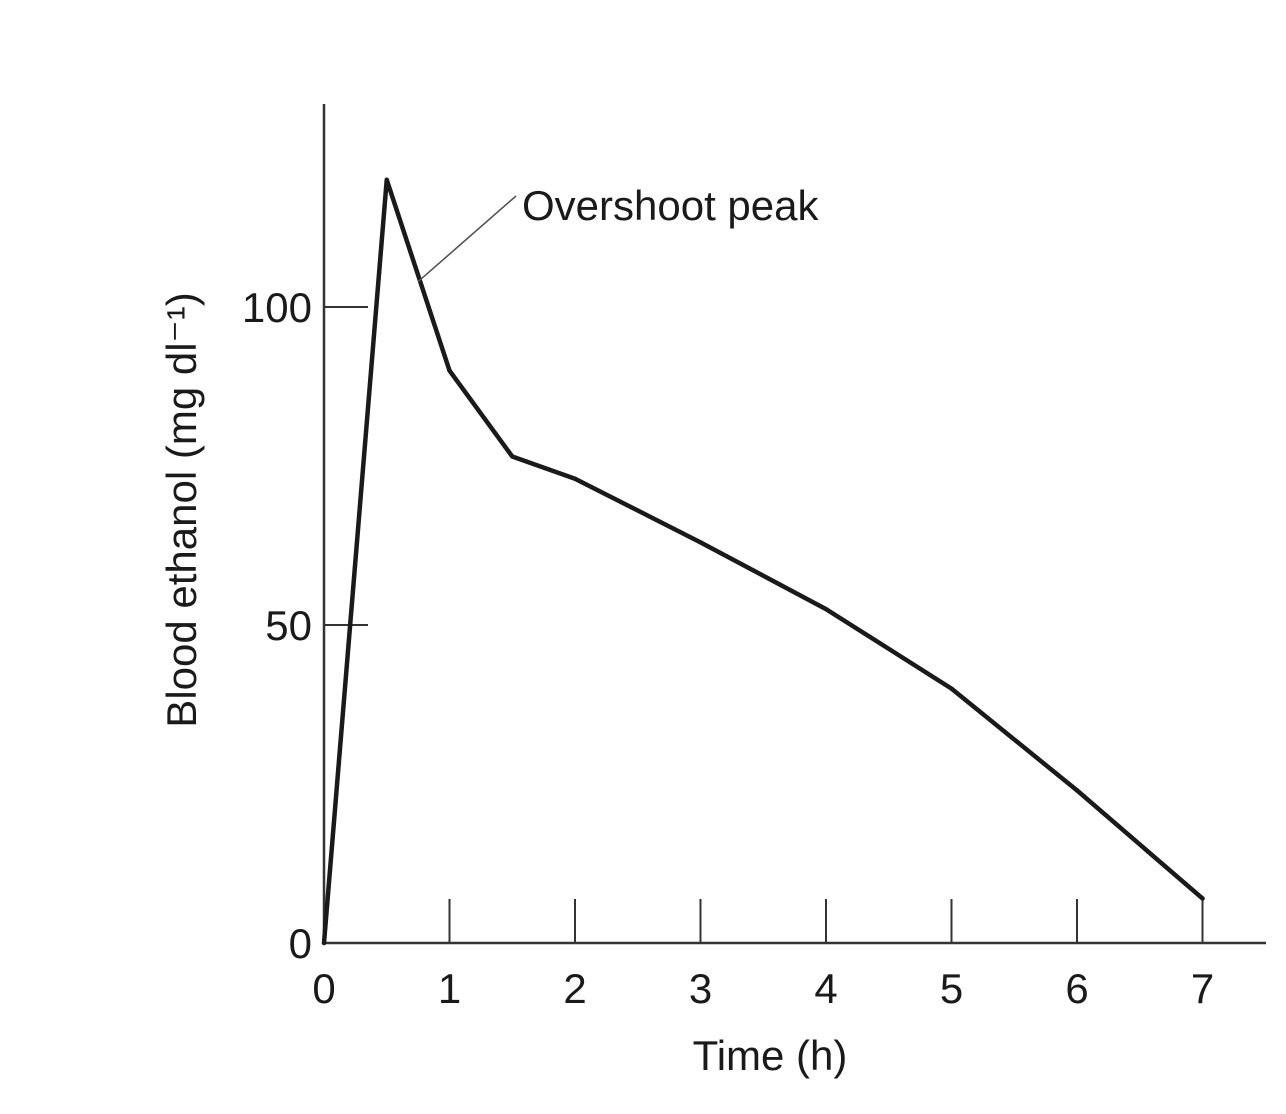 This screenshot has height=1114, width=1286. Describe the element at coordinates (770, 1055) in the screenshot. I see `x-axis-title: Time (h)` at that location.